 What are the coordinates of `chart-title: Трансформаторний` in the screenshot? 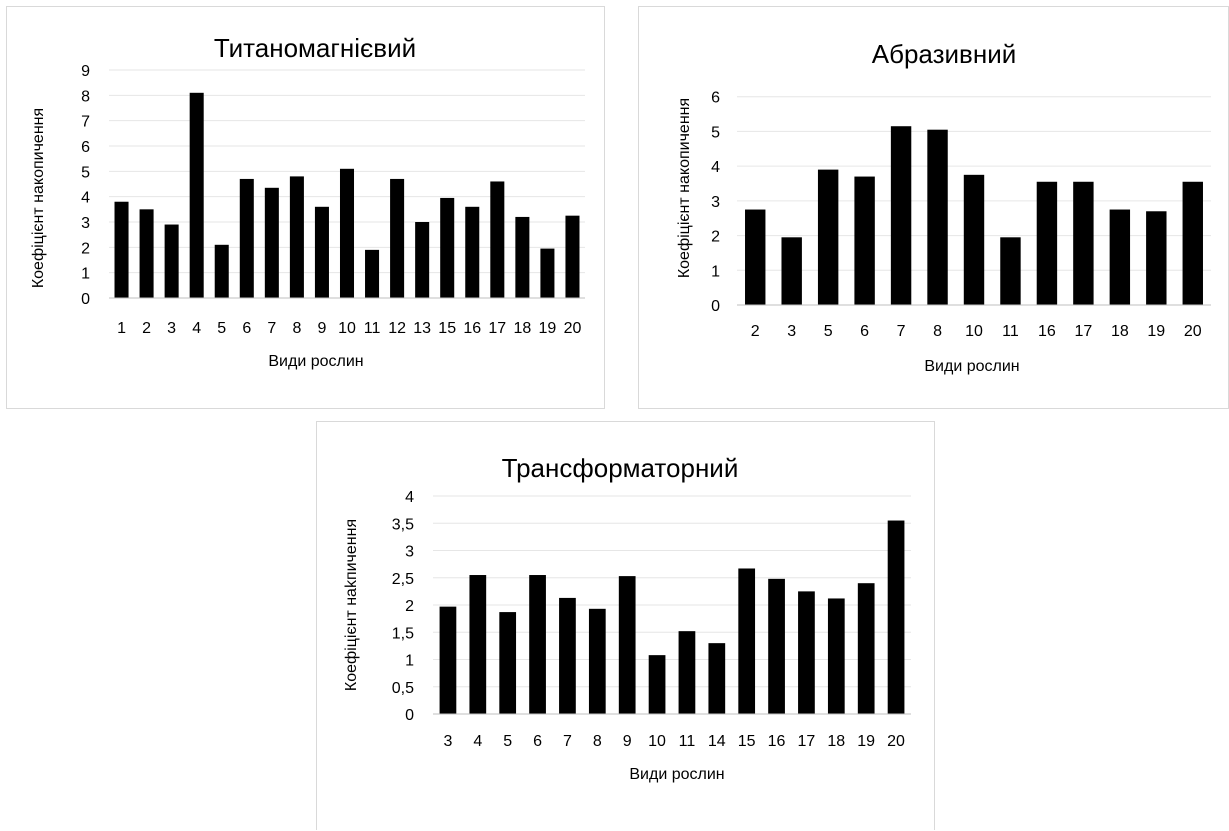 It's located at (620, 468).